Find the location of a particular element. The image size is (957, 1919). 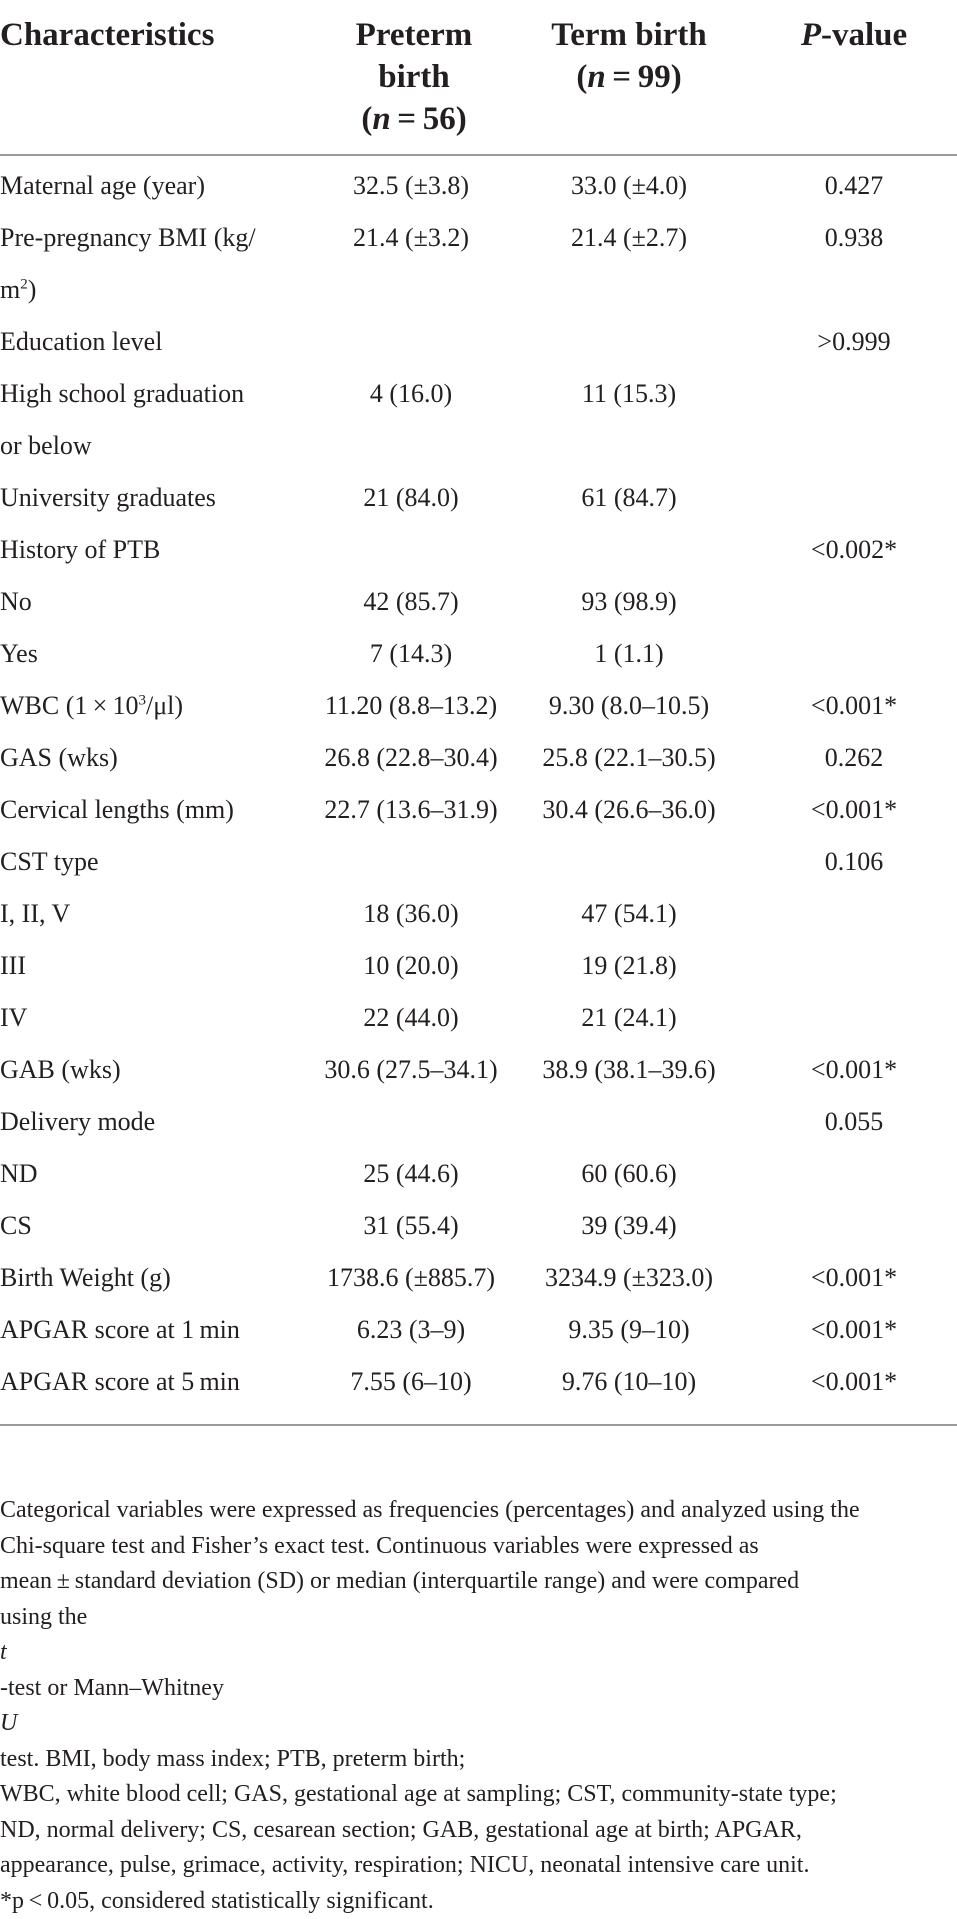

term-value: 21.4 (±2.7) is located at coordinates (629, 238).